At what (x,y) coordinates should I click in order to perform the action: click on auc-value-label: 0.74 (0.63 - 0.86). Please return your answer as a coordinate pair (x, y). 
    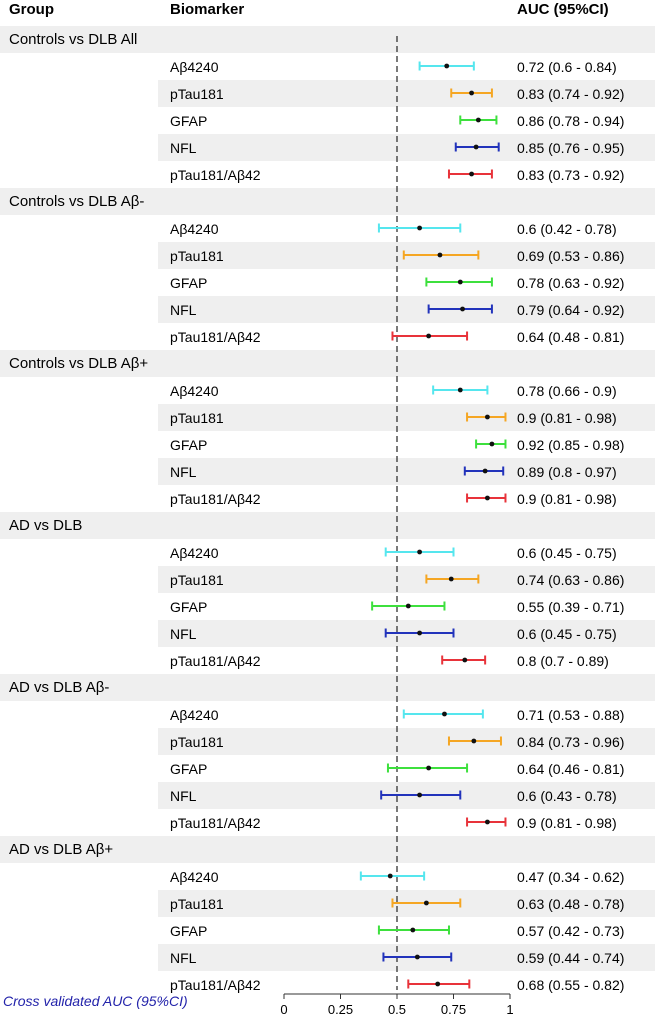
    Looking at the image, I should click on (570, 580).